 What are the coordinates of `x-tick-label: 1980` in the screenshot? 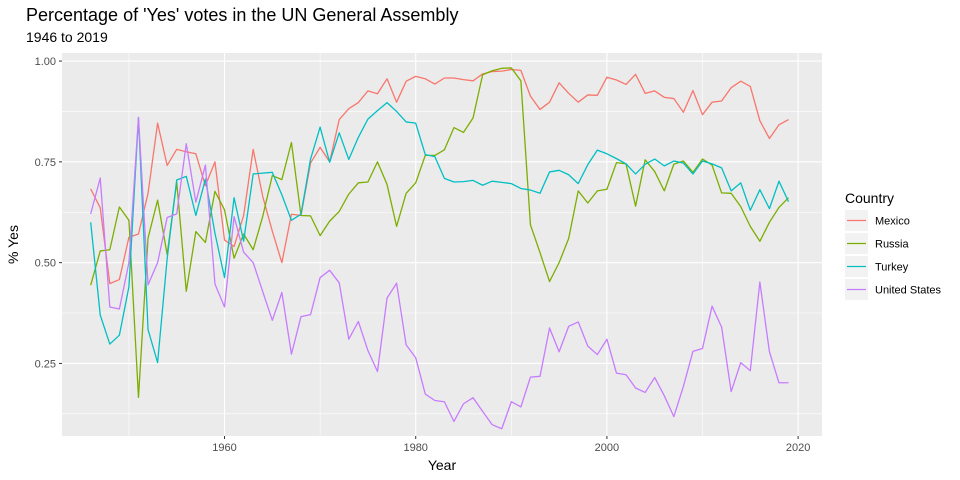 It's located at (415, 448).